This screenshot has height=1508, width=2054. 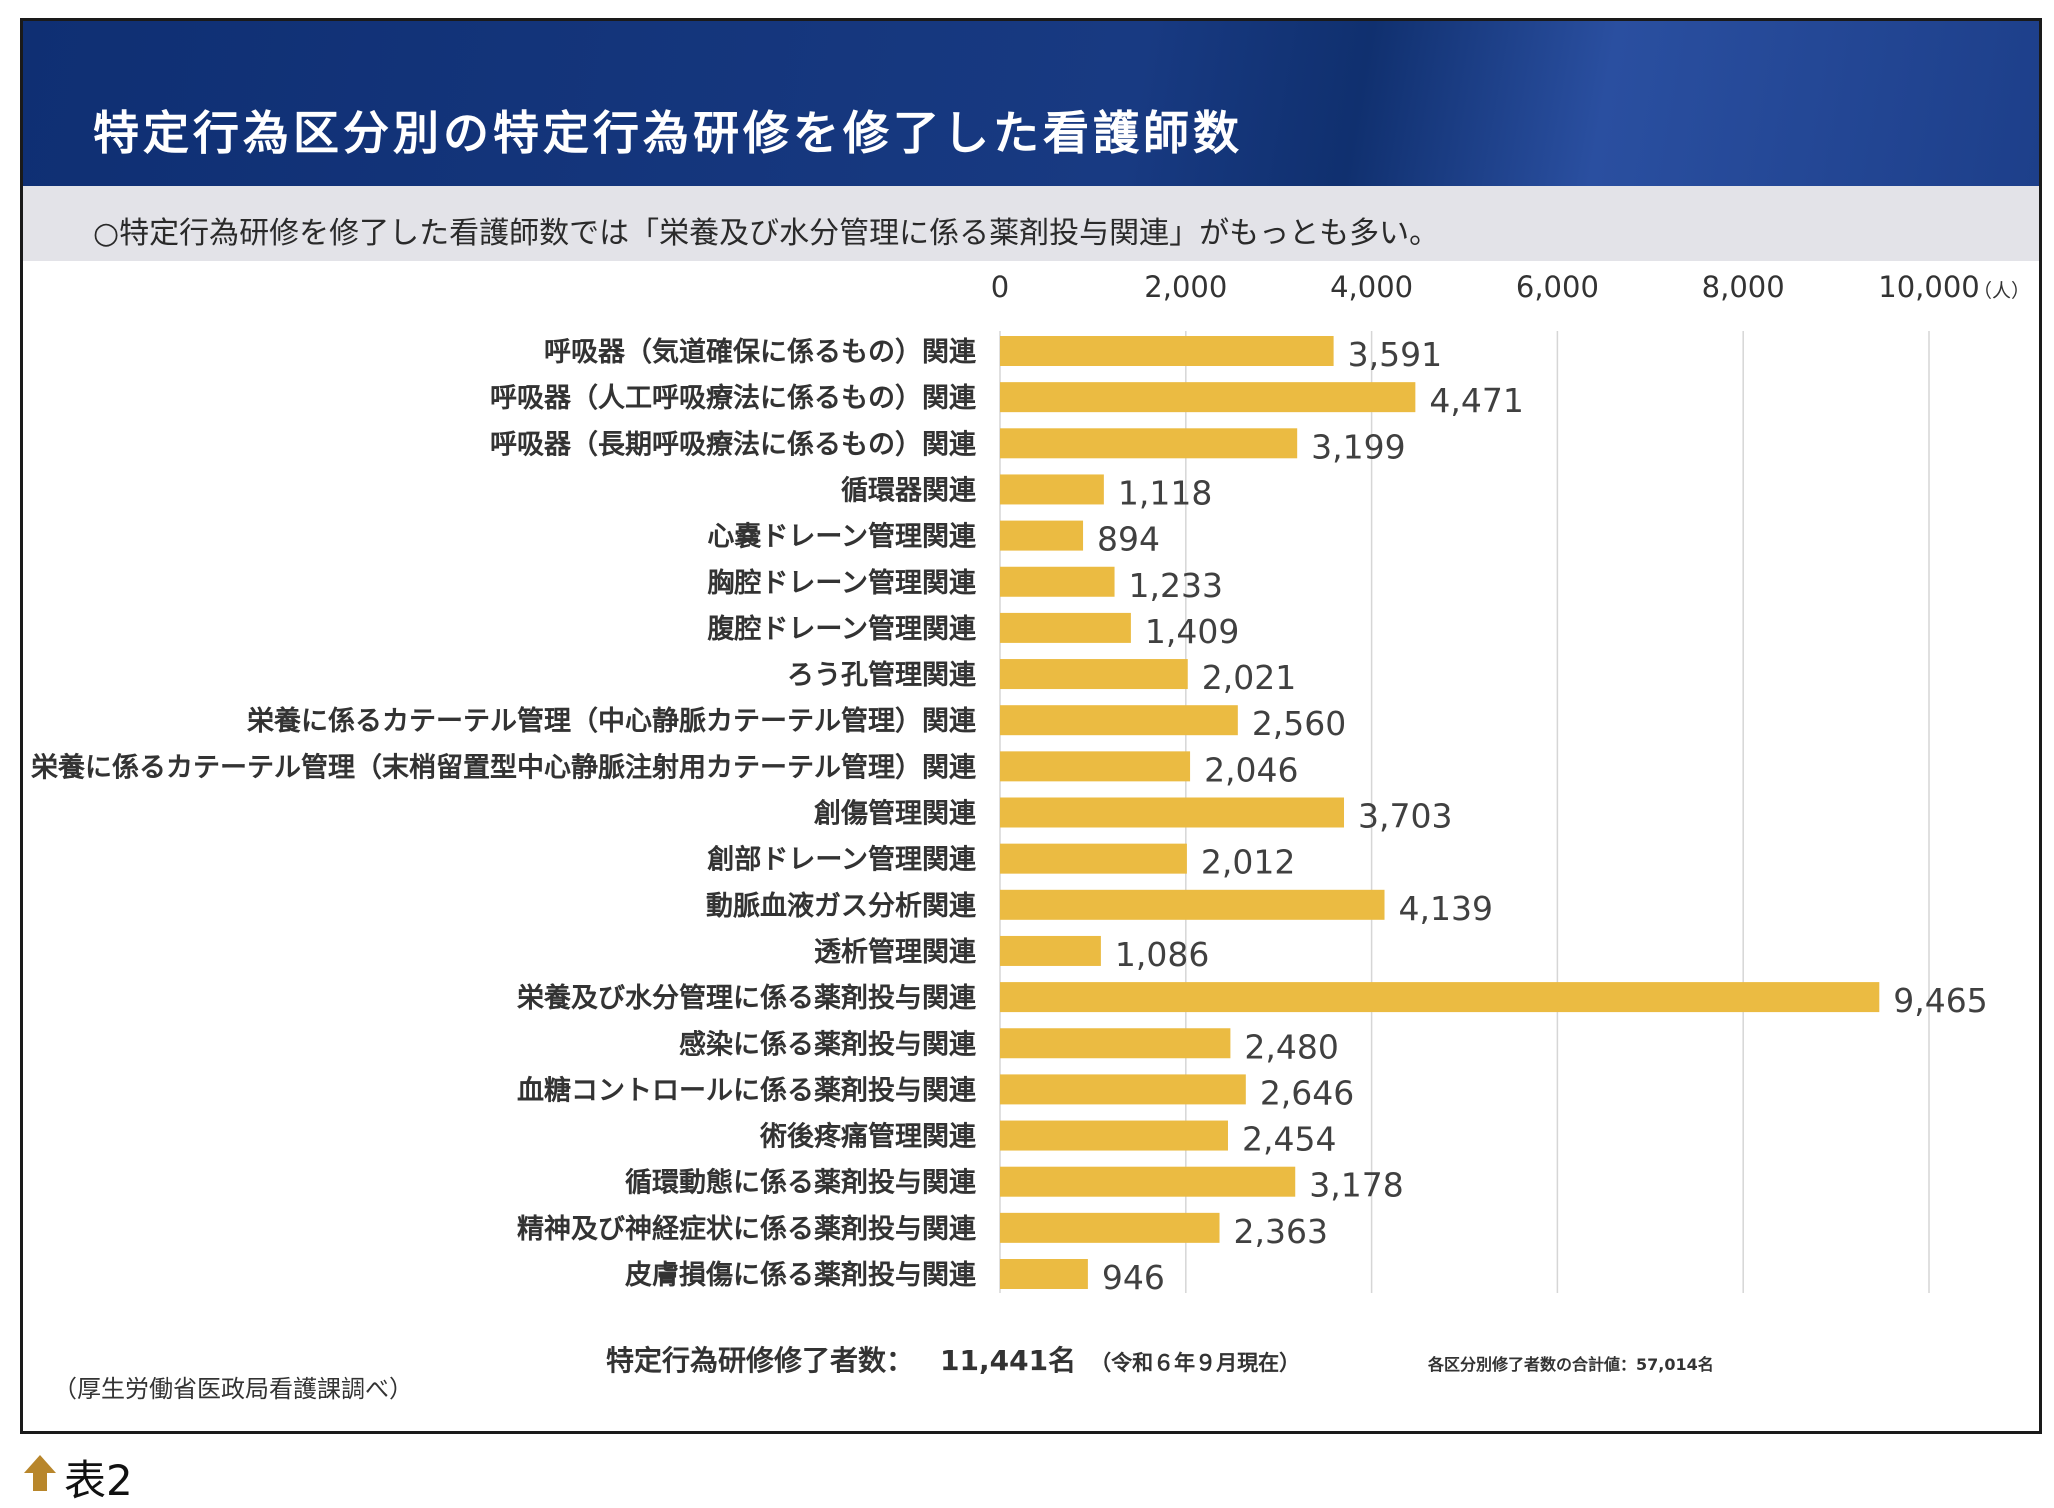 What do you see at coordinates (1743, 287) in the screenshot?
I see `x-tick-label: 8,000` at bounding box center [1743, 287].